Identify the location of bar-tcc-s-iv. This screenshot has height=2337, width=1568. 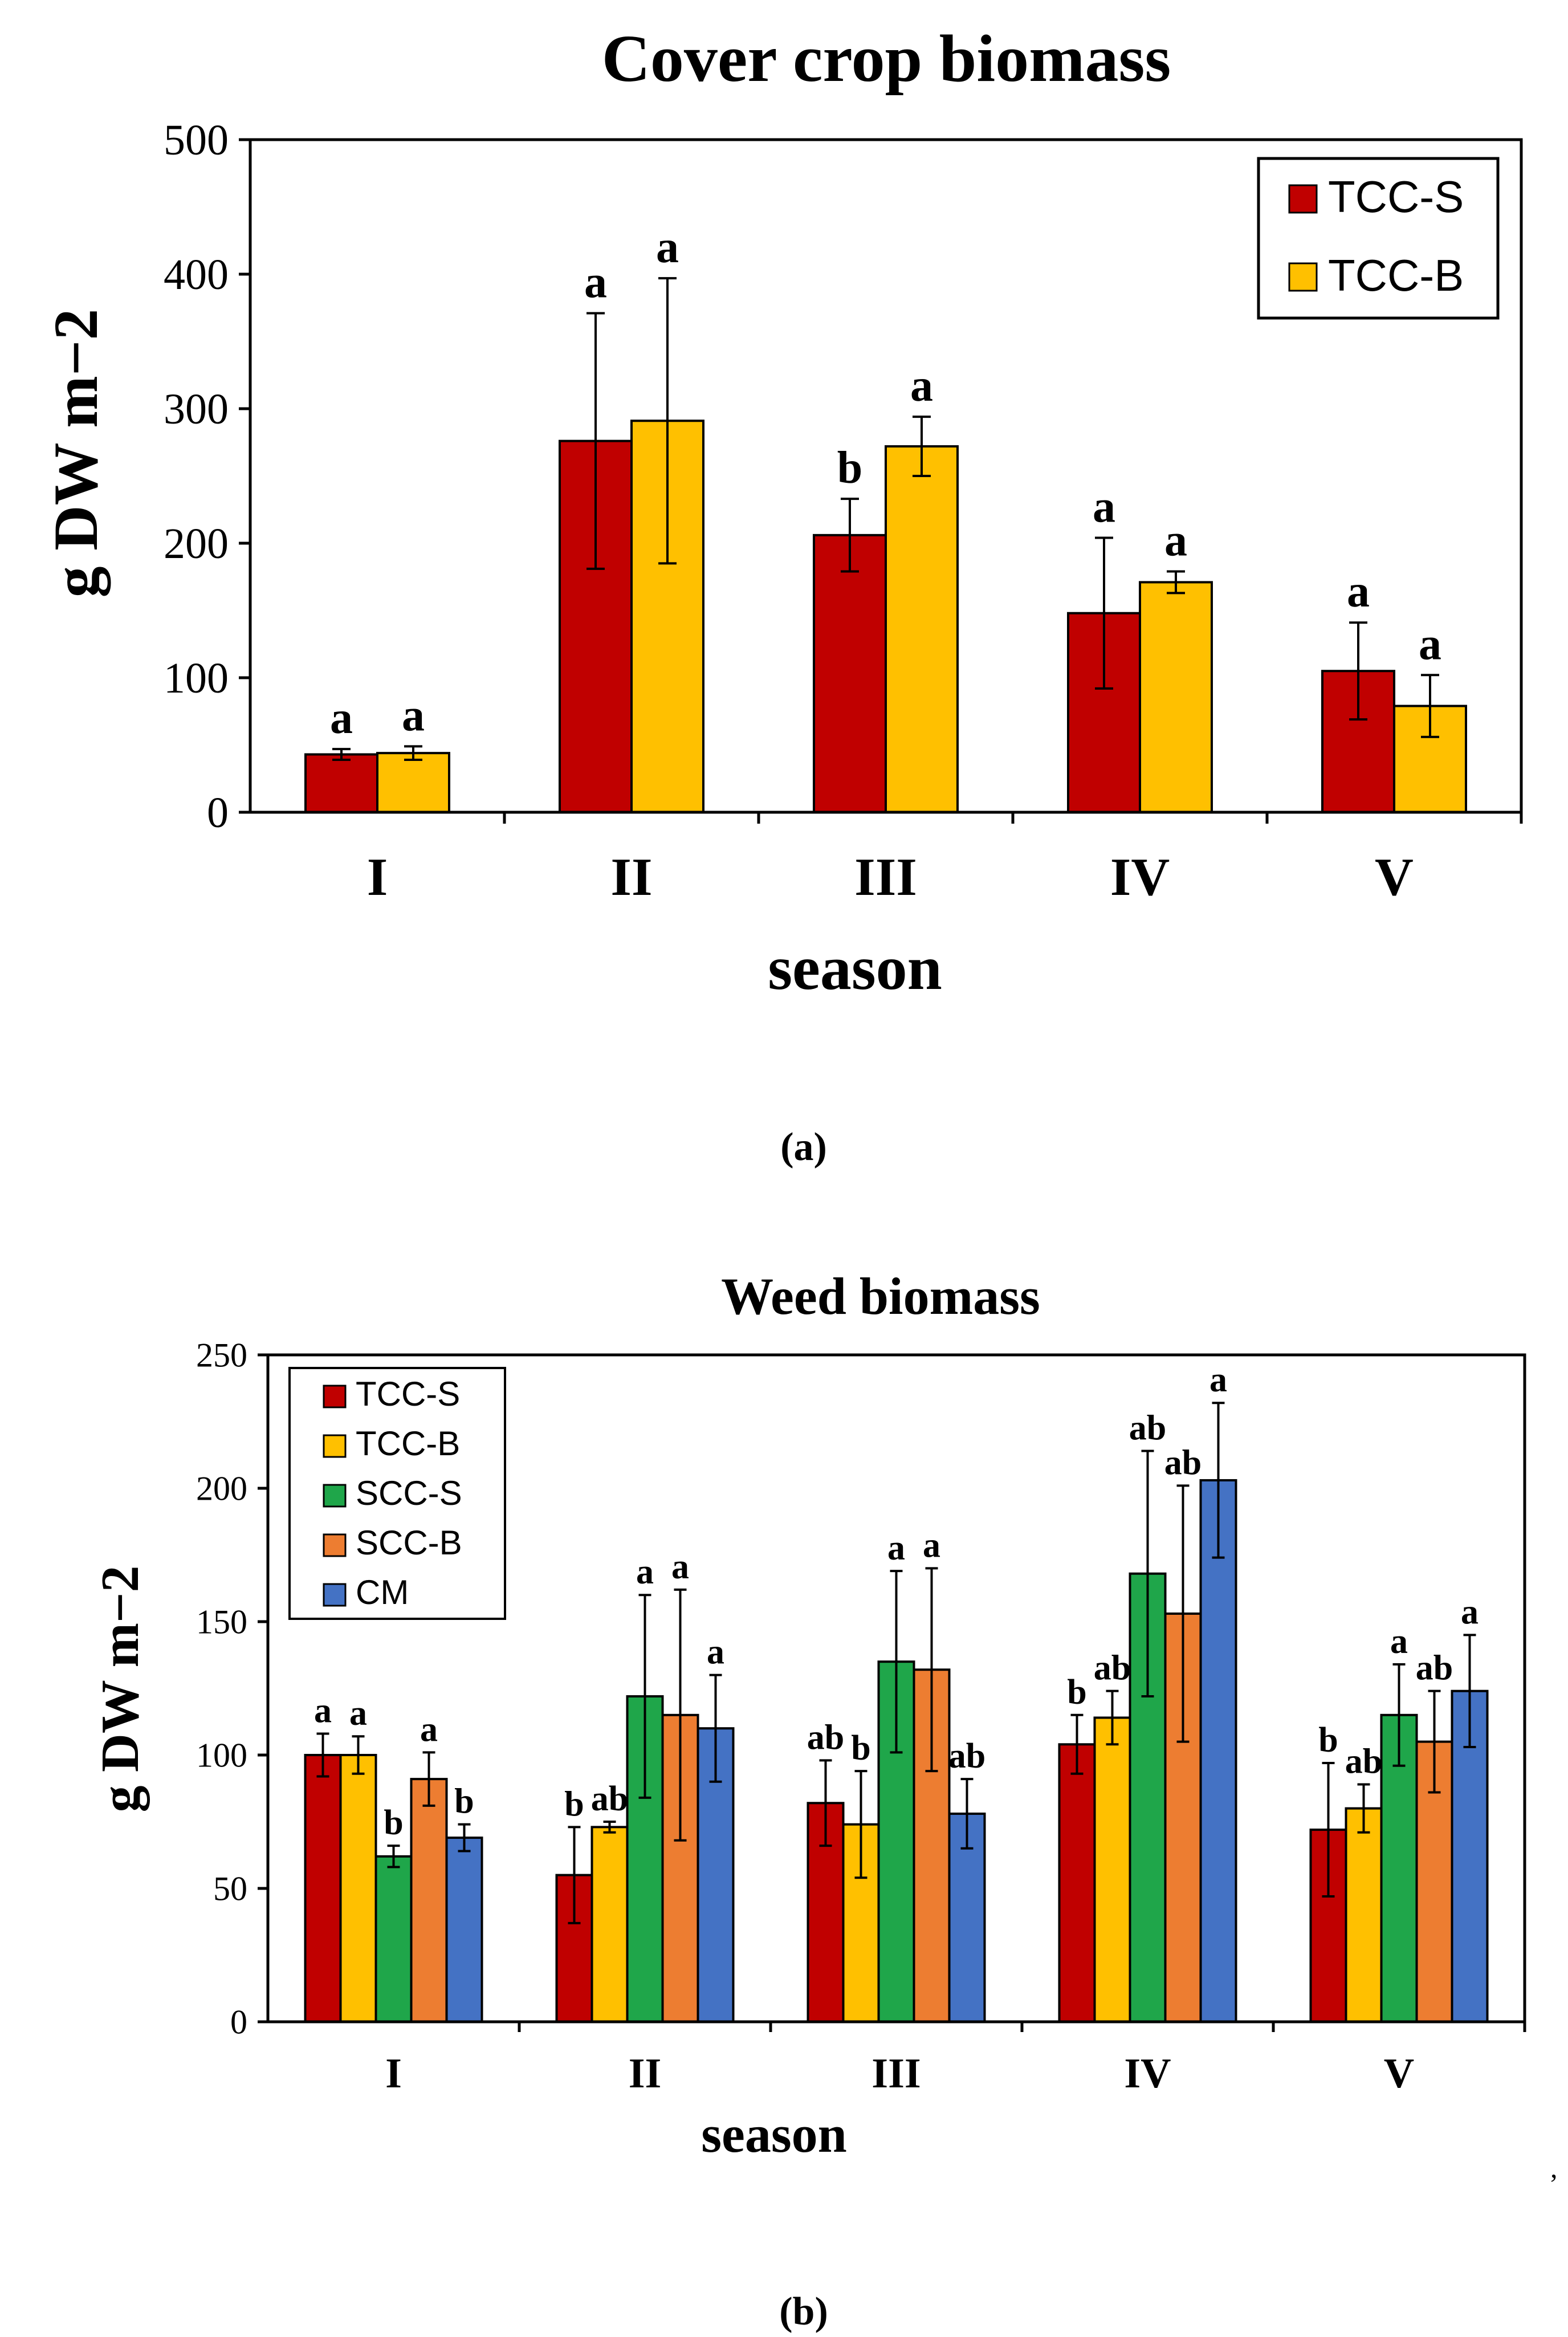
(1077, 1883).